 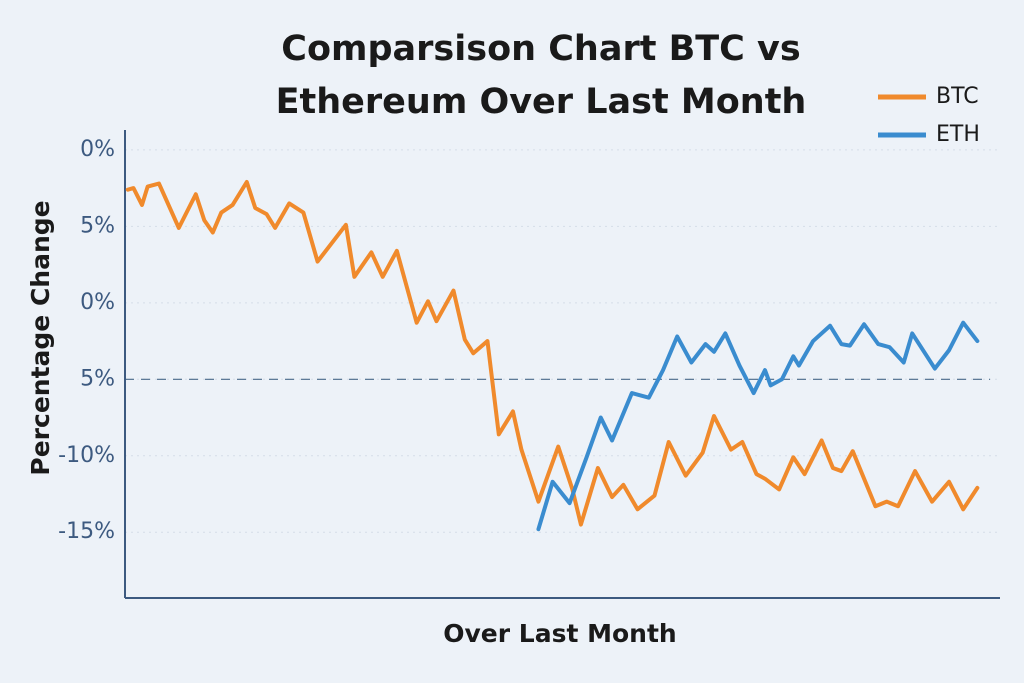 What do you see at coordinates (40, 337) in the screenshot?
I see `y-axis-label: Percentage Change` at bounding box center [40, 337].